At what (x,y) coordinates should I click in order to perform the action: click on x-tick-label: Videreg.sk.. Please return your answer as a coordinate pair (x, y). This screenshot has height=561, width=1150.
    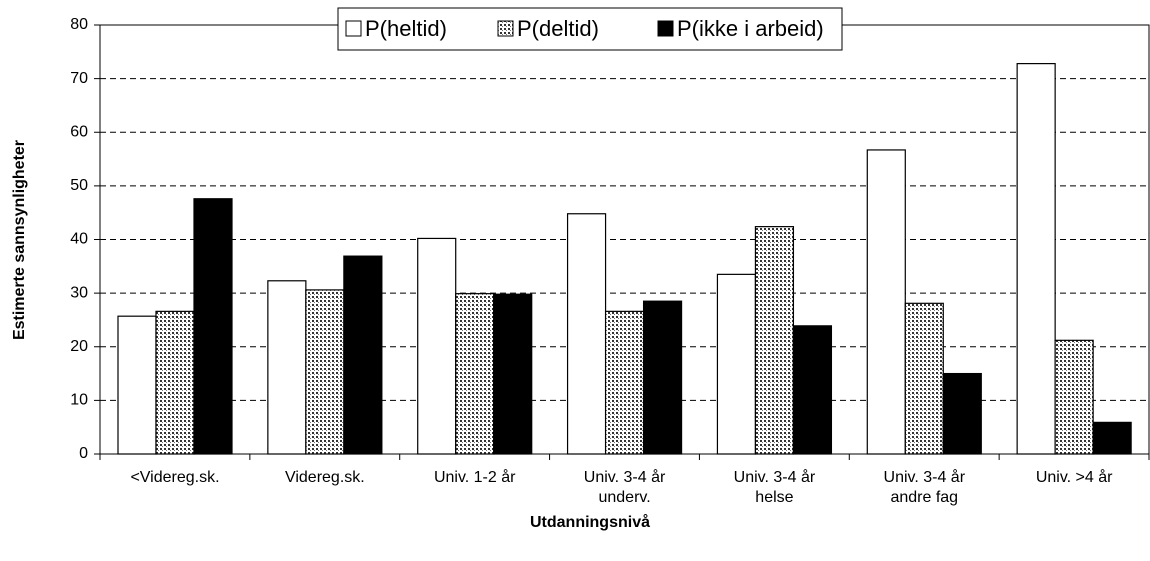
    Looking at the image, I should click on (324, 477).